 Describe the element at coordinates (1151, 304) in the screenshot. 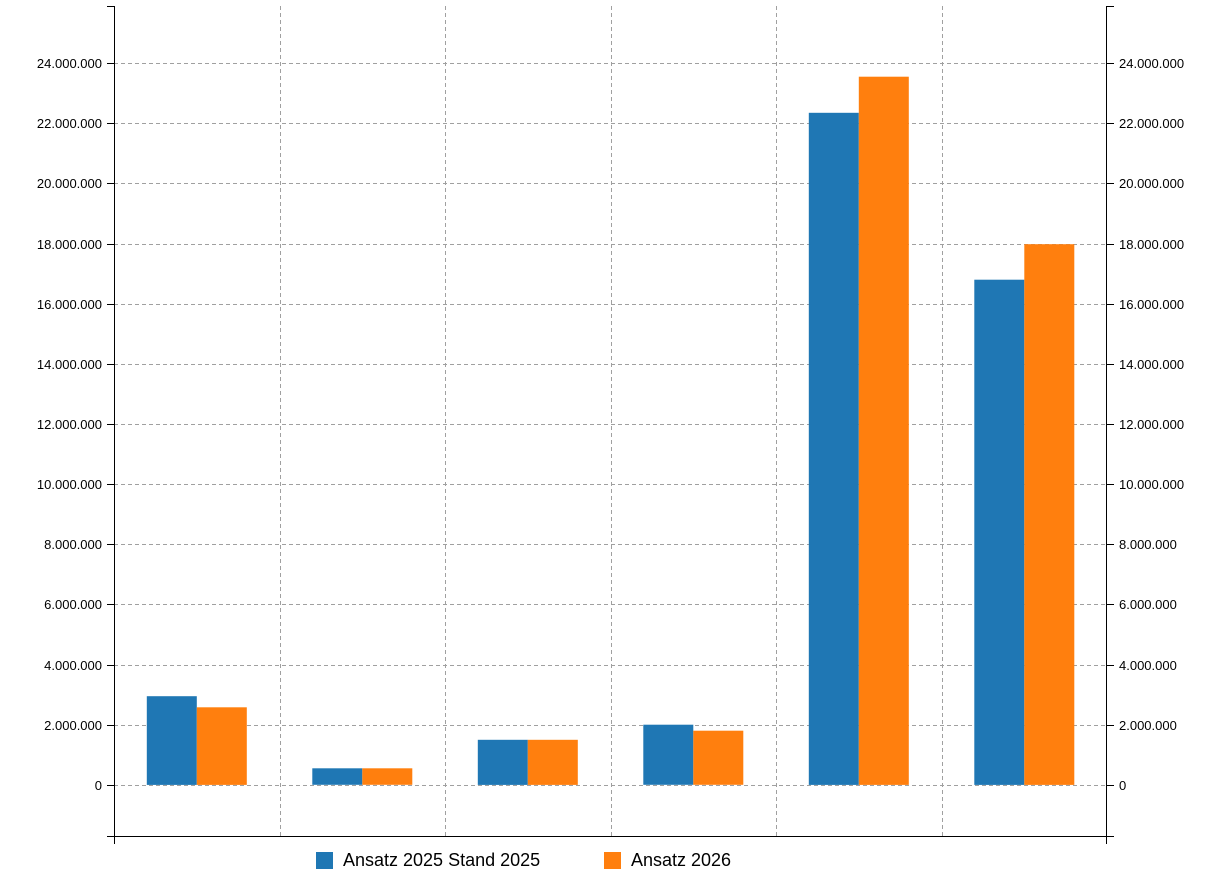

I see `y-tick-label-right-8: 16.000.000` at that location.